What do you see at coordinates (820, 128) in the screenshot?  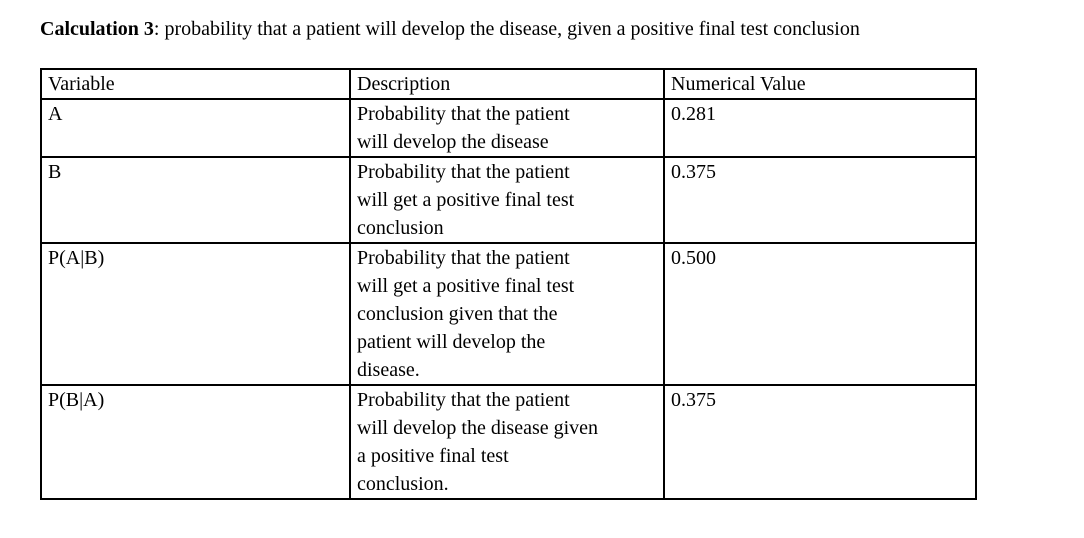 I see `value-cell: 0.281` at bounding box center [820, 128].